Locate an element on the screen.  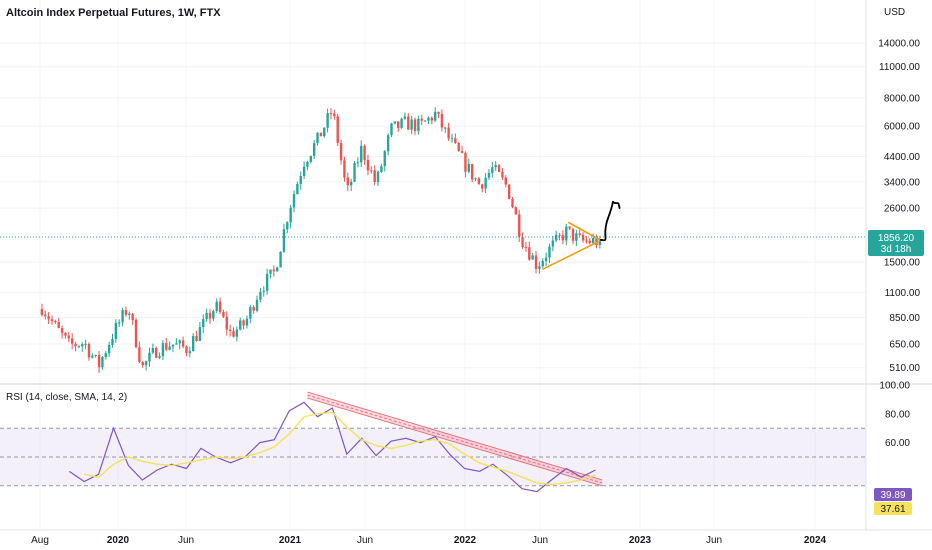
rsi-tick-label: 60.00 is located at coordinates (897, 443).